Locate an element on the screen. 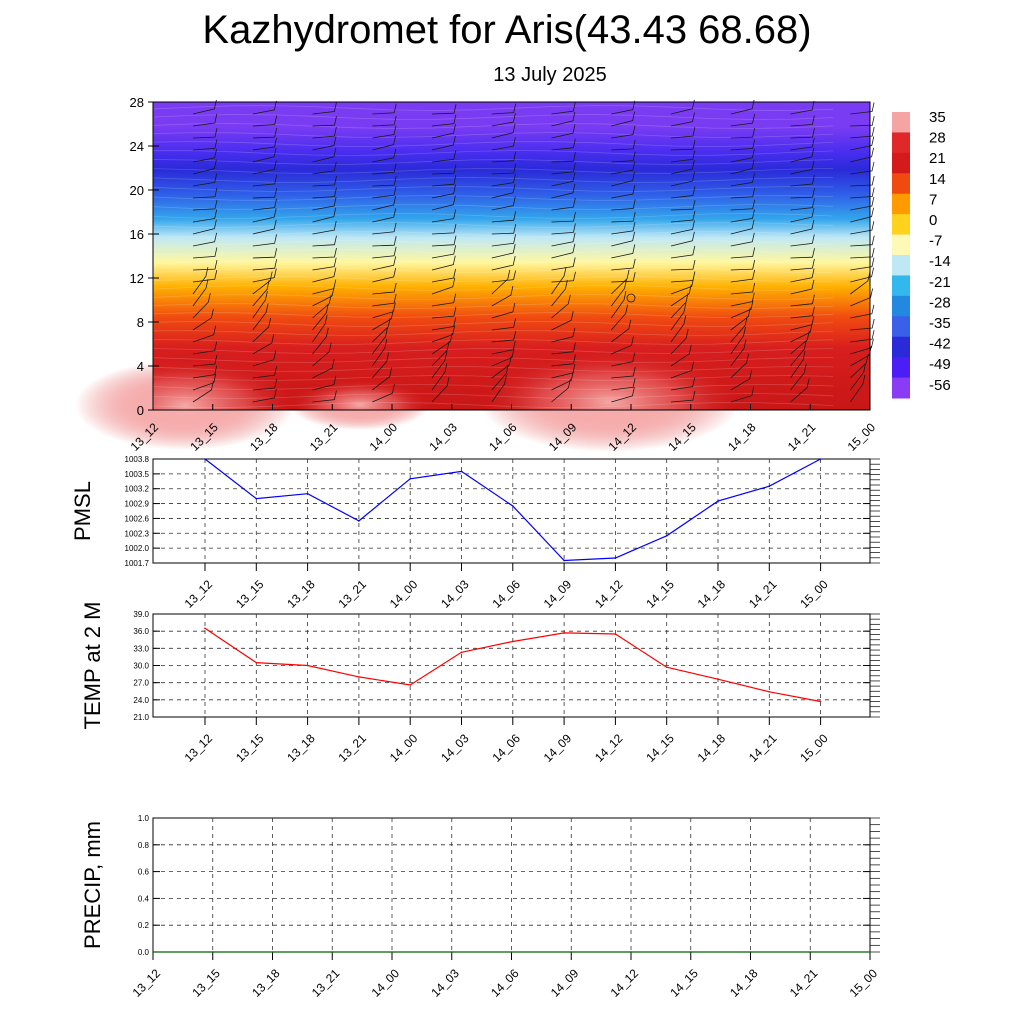 Image resolution: width=1024 pixels, height=1024 pixels. colorbar-label: -21 is located at coordinates (940, 282).